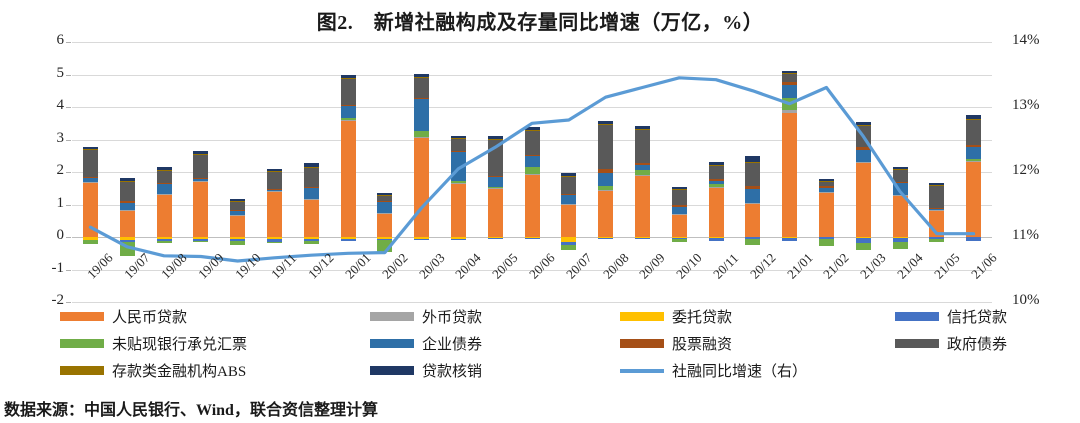 This screenshot has height=423, width=1080. I want to click on legend-label: 存款类金融机构ABS, so click(179, 372).